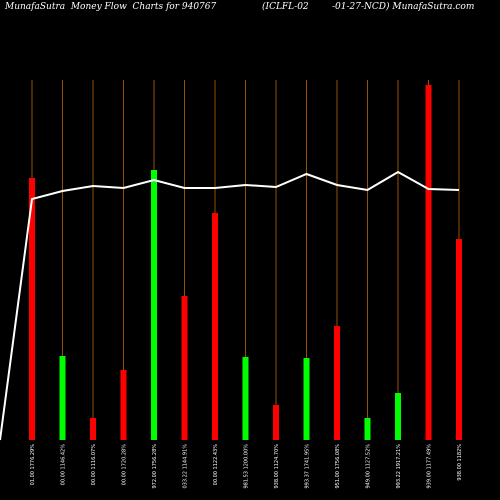 Image resolution: width=500 pixels, height=500 pixels. Describe the element at coordinates (94, 465) in the screenshot. I see `x-tick-label: 00.00 1116.07%` at that location.